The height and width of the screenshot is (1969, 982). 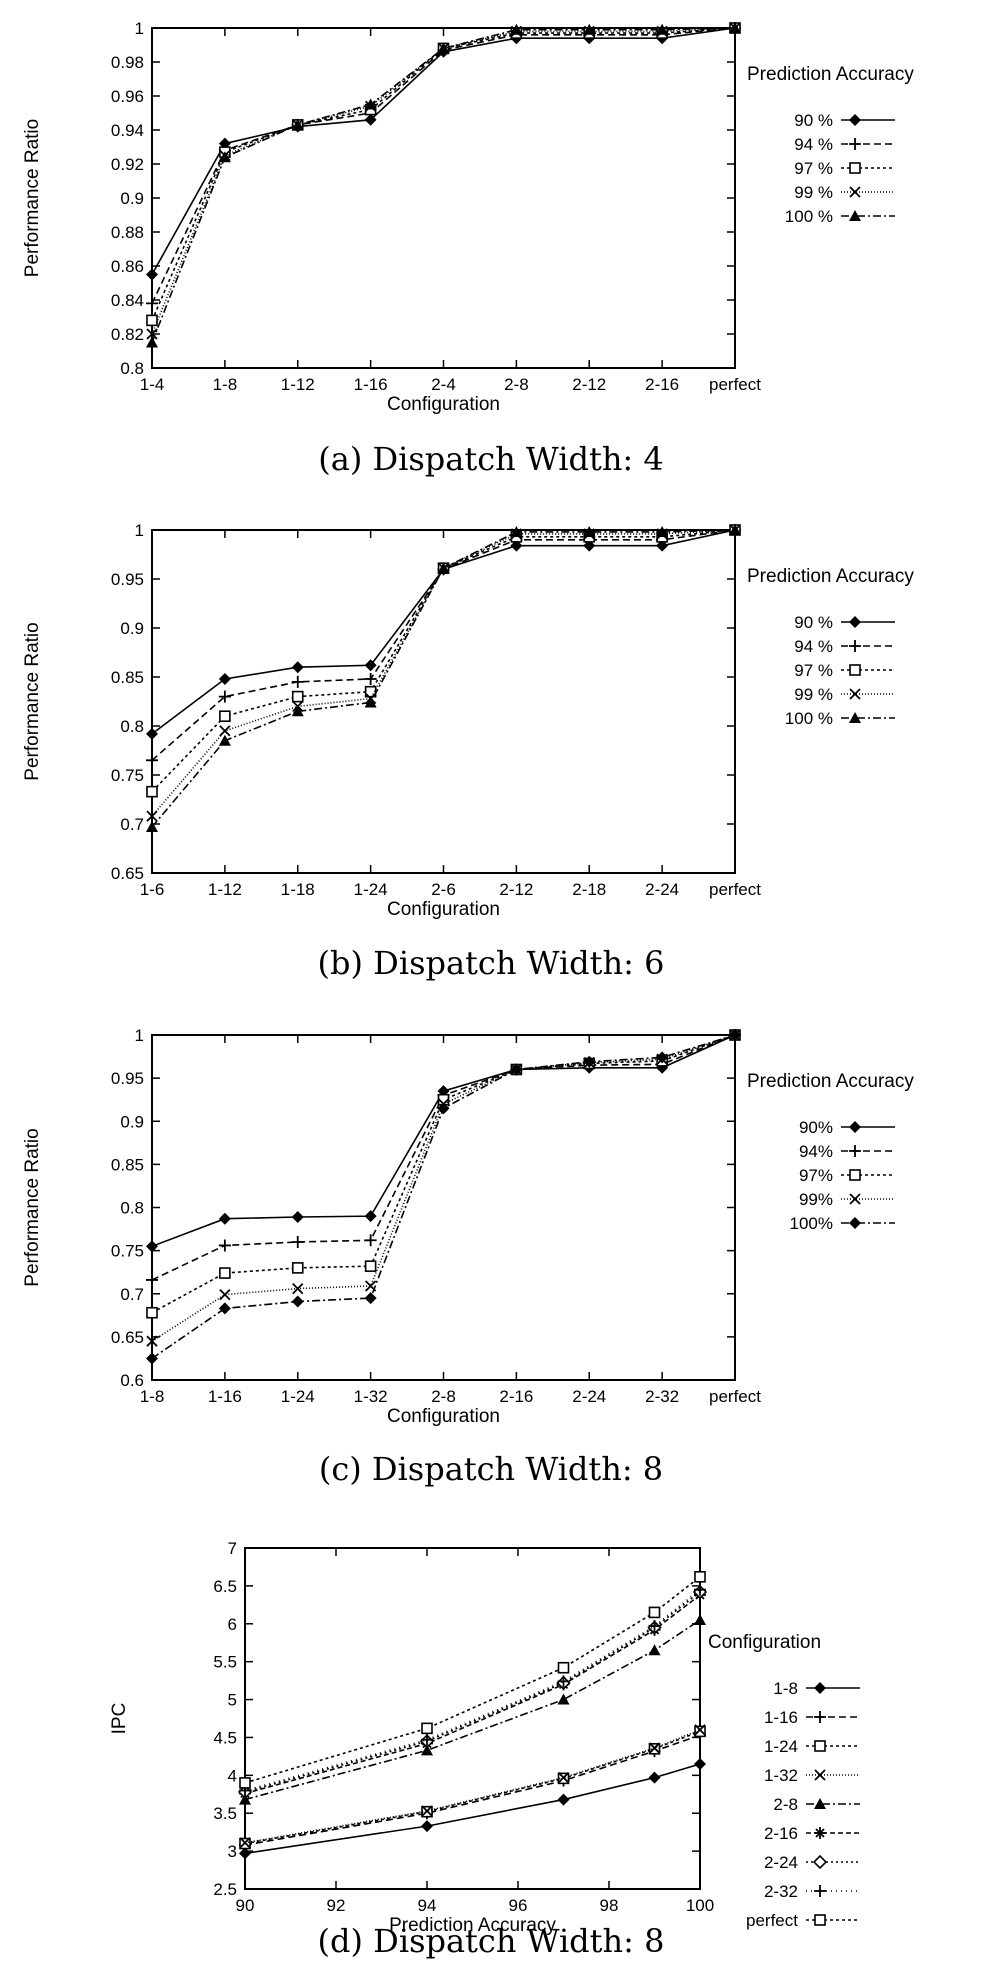 What do you see at coordinates (298, 384) in the screenshot?
I see `x-tick-label: 1-12` at bounding box center [298, 384].